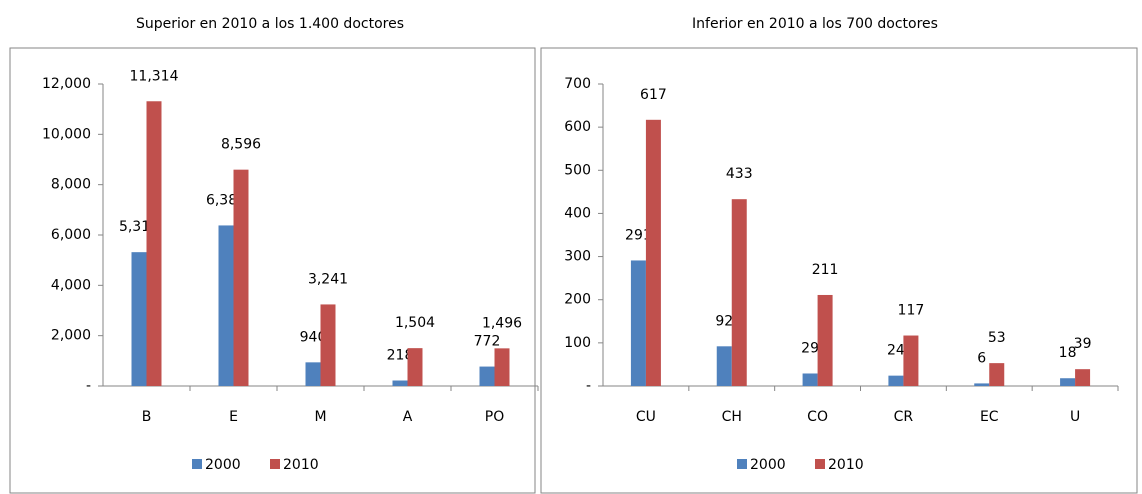 This screenshot has width=1142, height=494. Describe the element at coordinates (320, 417) in the screenshot. I see `x-tick-label: M` at that location.